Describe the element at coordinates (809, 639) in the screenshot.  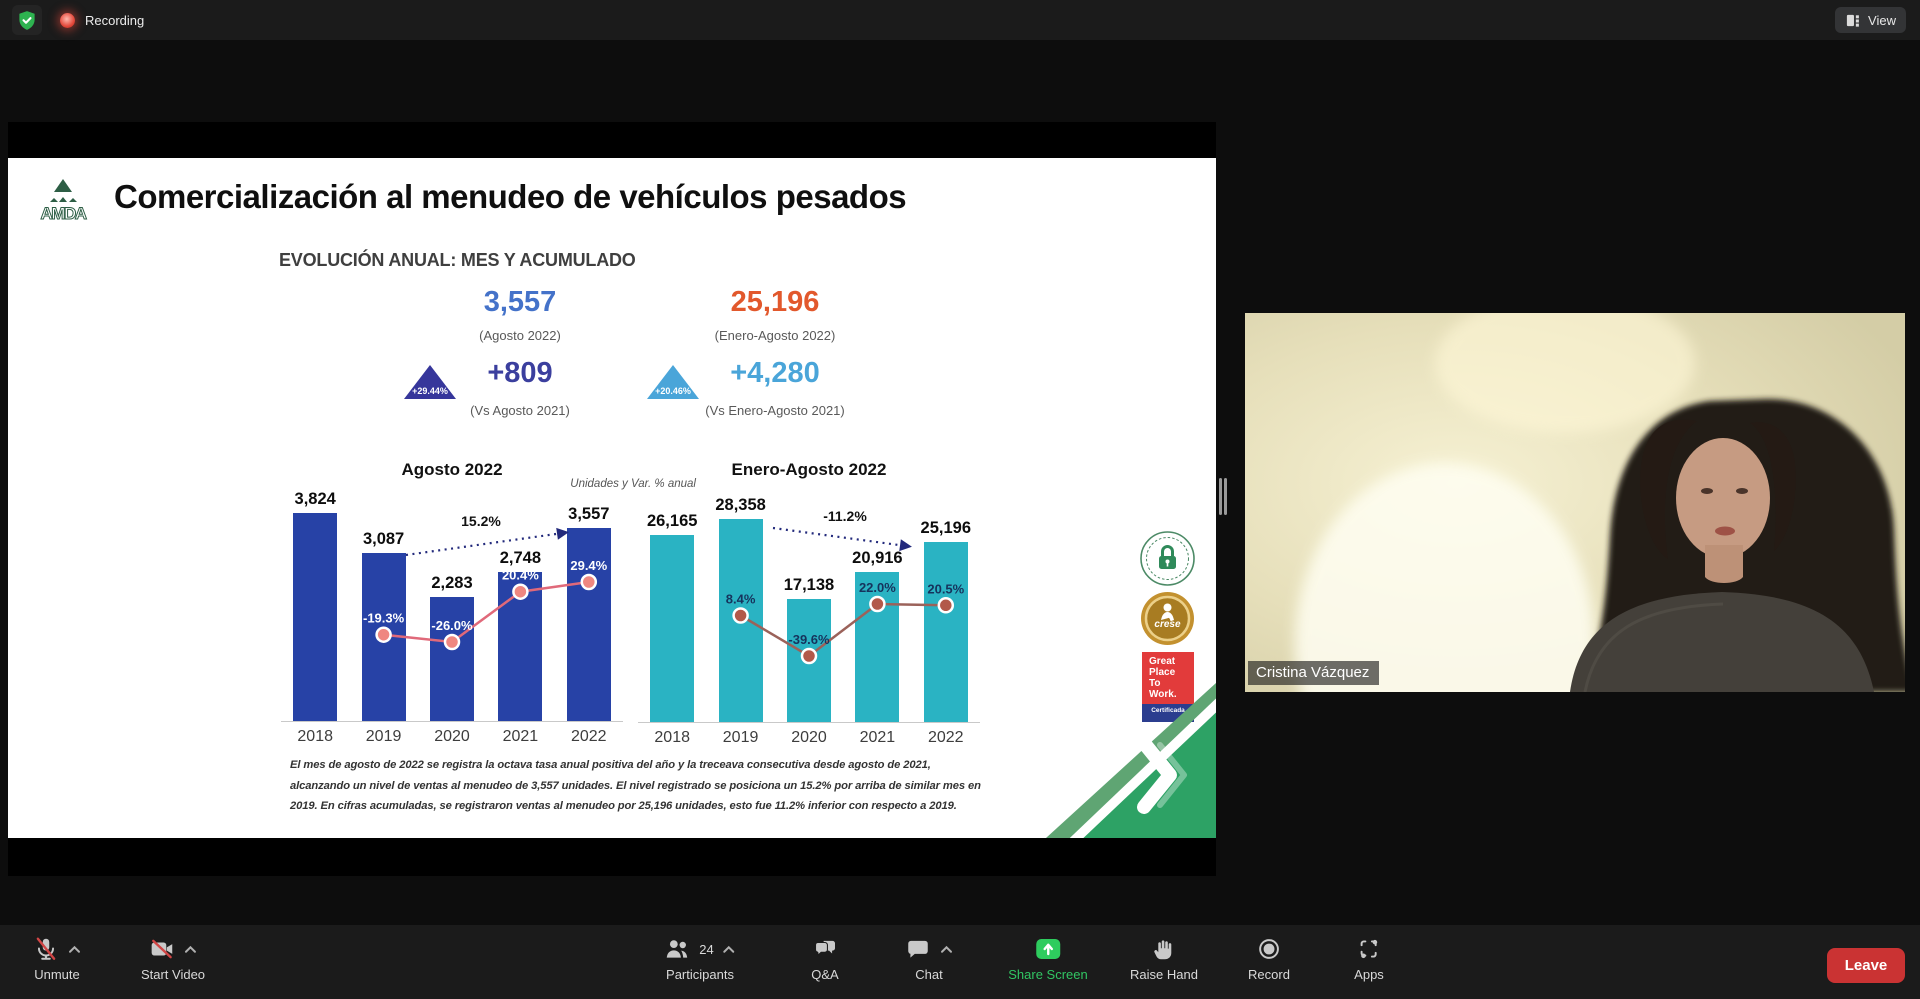
I see `pct-label: -39.6%` at that location.